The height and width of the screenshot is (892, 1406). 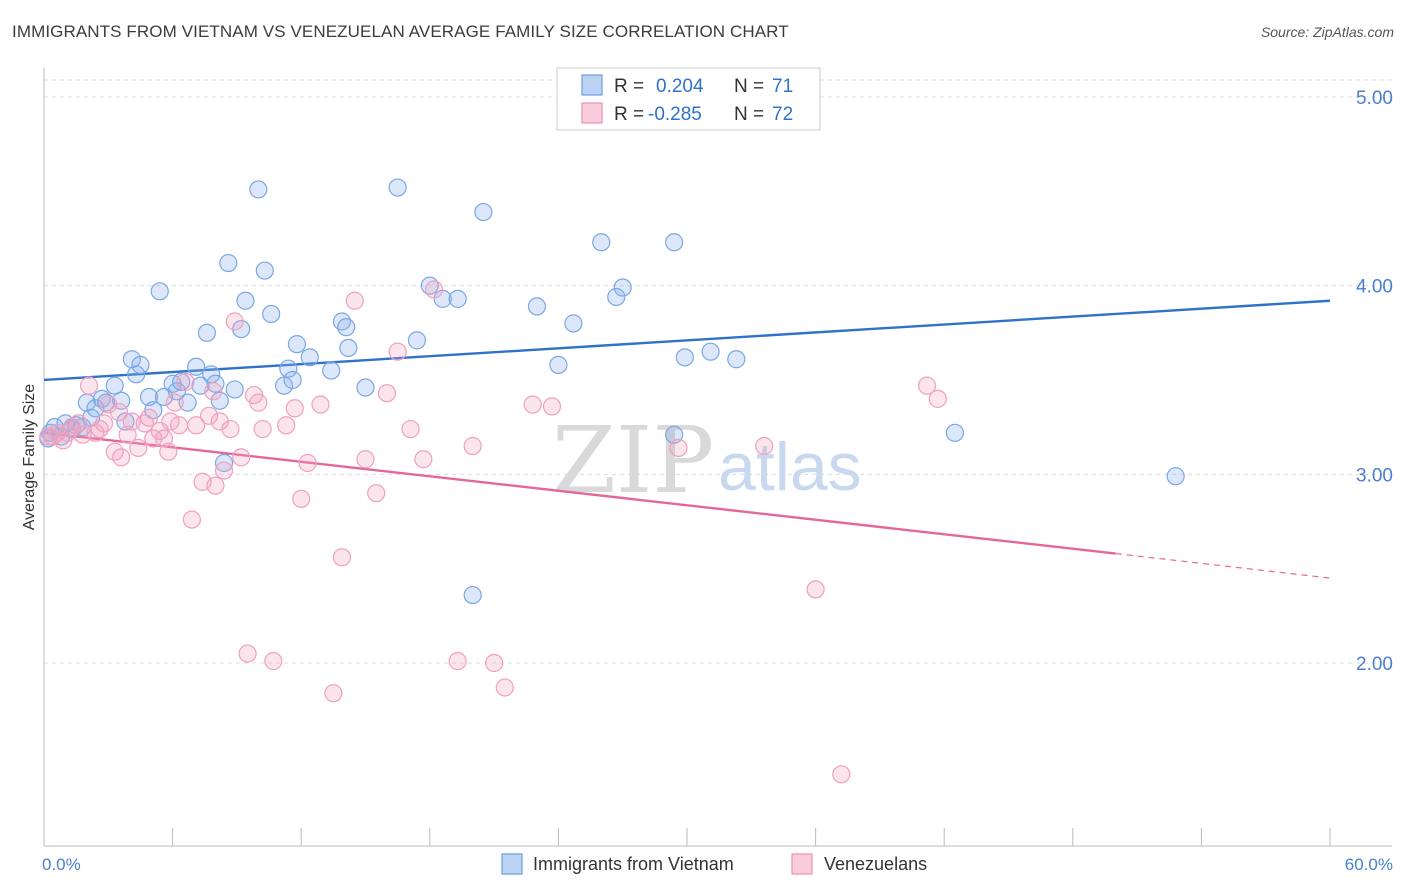 I want to click on x-tick-labels: 0.0% 60.0%, so click(x=717, y=864).